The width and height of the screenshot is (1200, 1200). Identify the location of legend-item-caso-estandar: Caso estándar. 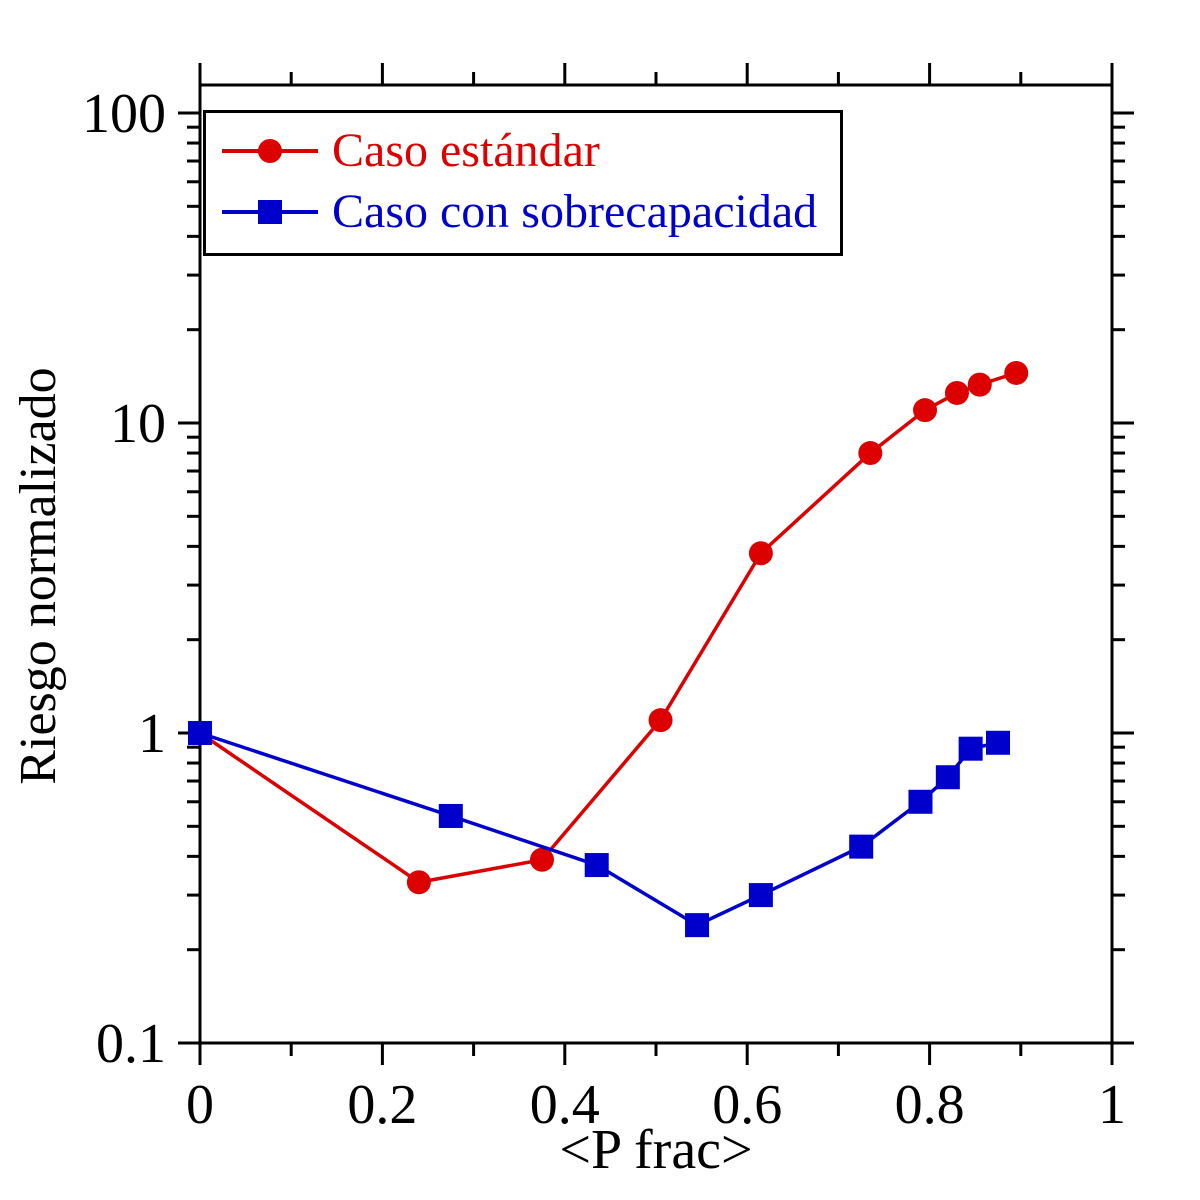
(523, 150).